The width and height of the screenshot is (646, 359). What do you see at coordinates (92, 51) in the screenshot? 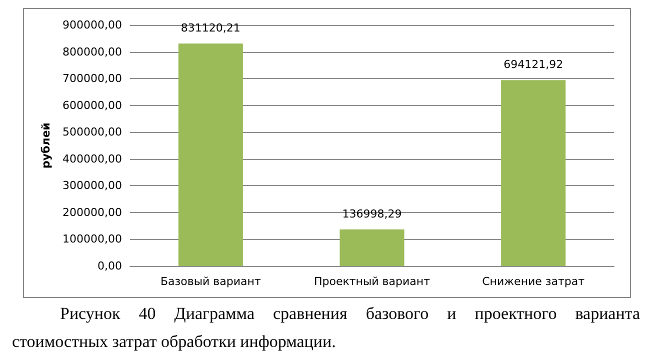
I see `y-tick-label: 800000,00` at bounding box center [92, 51].